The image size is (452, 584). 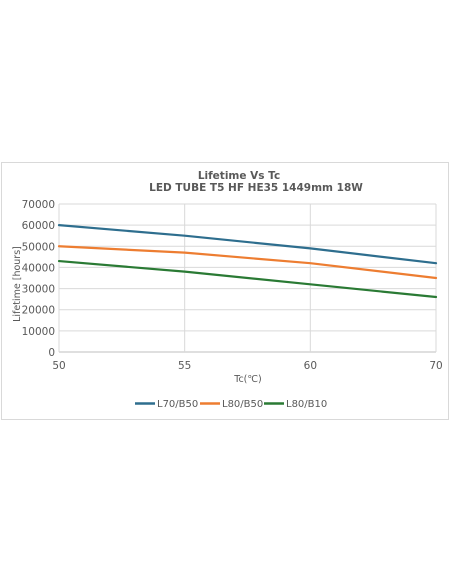 I want to click on y-axis-ticks: 0 10000 20000 30000 40000 50000 60000 70000, so click(x=38, y=279).